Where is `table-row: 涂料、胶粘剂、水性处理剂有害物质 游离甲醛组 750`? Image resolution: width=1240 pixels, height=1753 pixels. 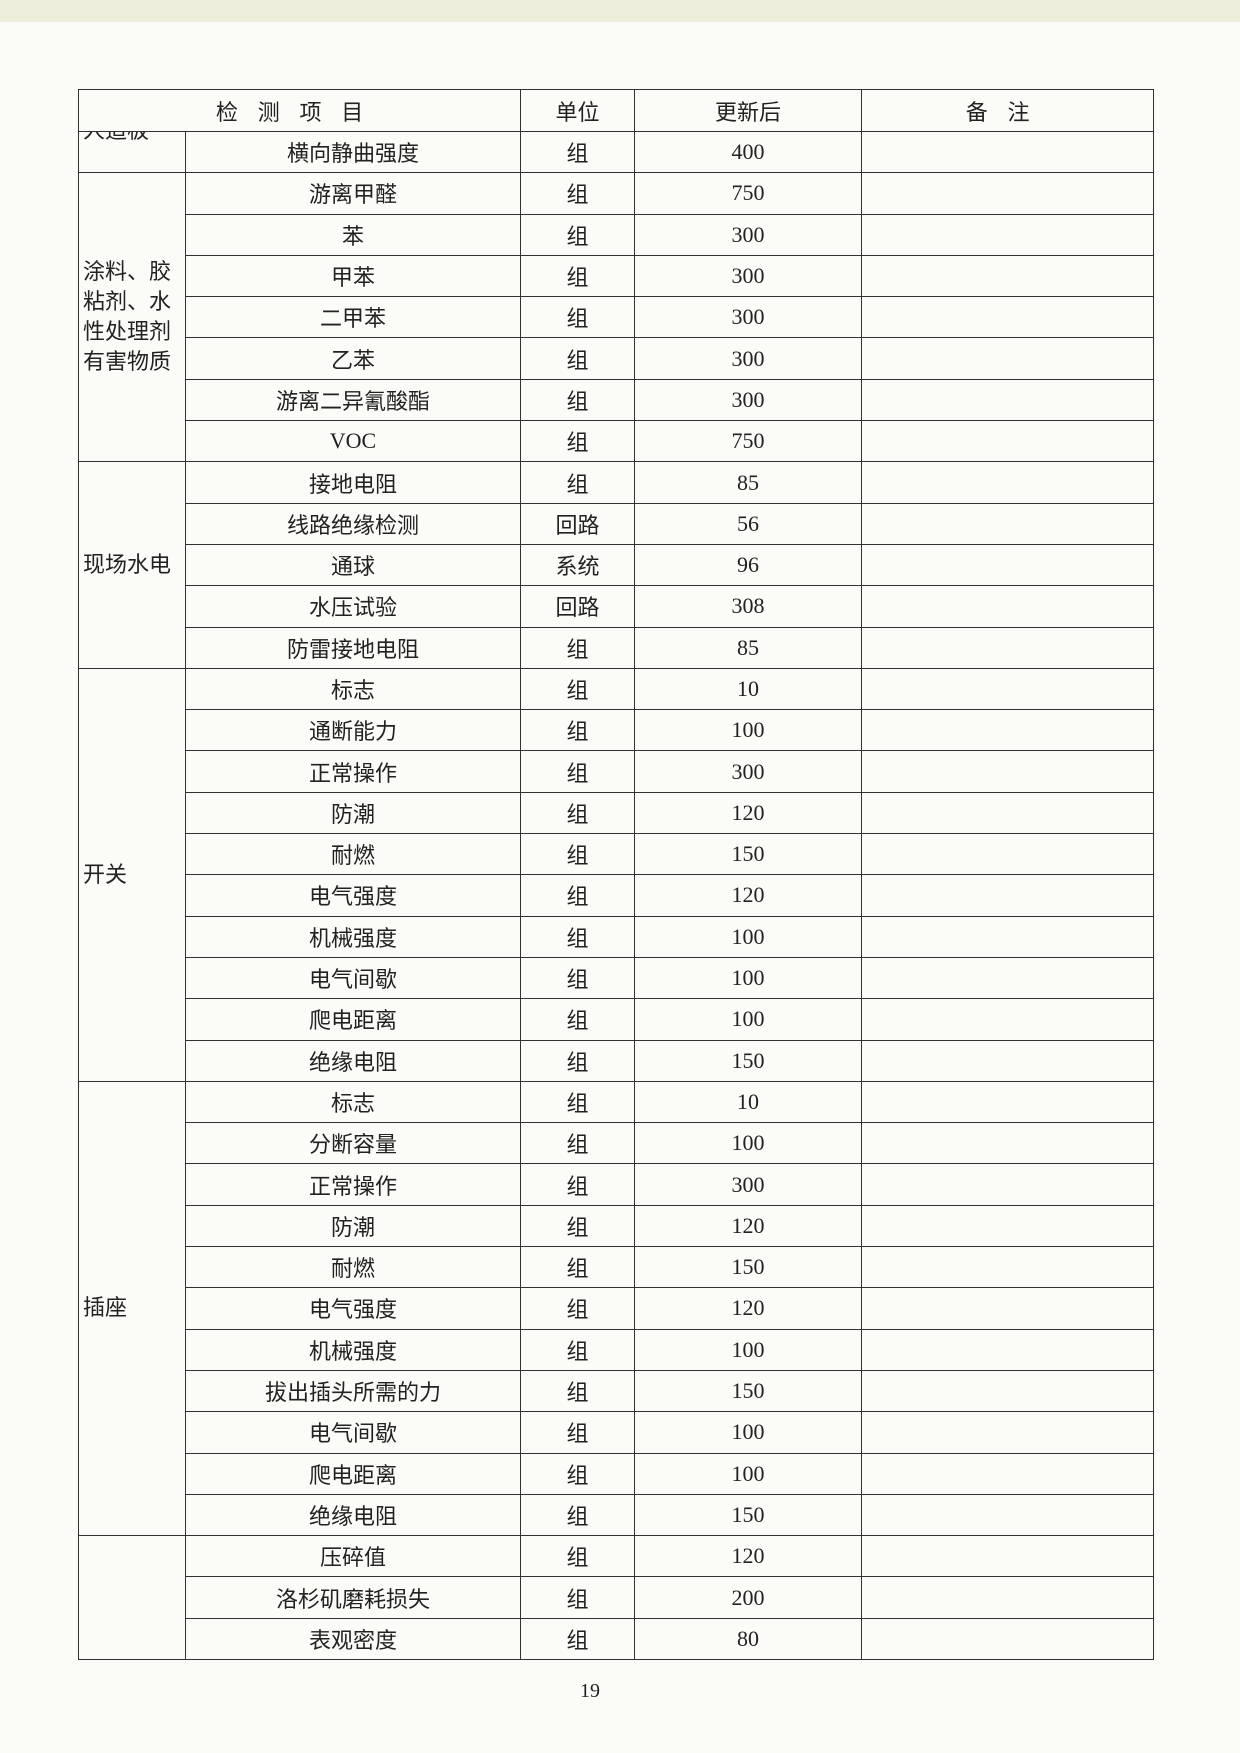 table-row: 涂料、胶粘剂、水性处理剂有害物质 游离甲醛组 750 is located at coordinates (616, 317).